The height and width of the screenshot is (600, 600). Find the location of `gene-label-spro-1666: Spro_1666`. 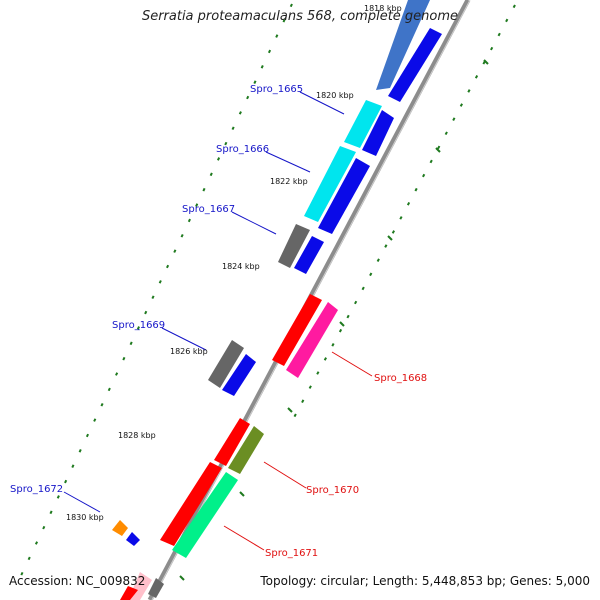

gene-label-spro-1666: Spro_1666 is located at coordinates (242, 149).